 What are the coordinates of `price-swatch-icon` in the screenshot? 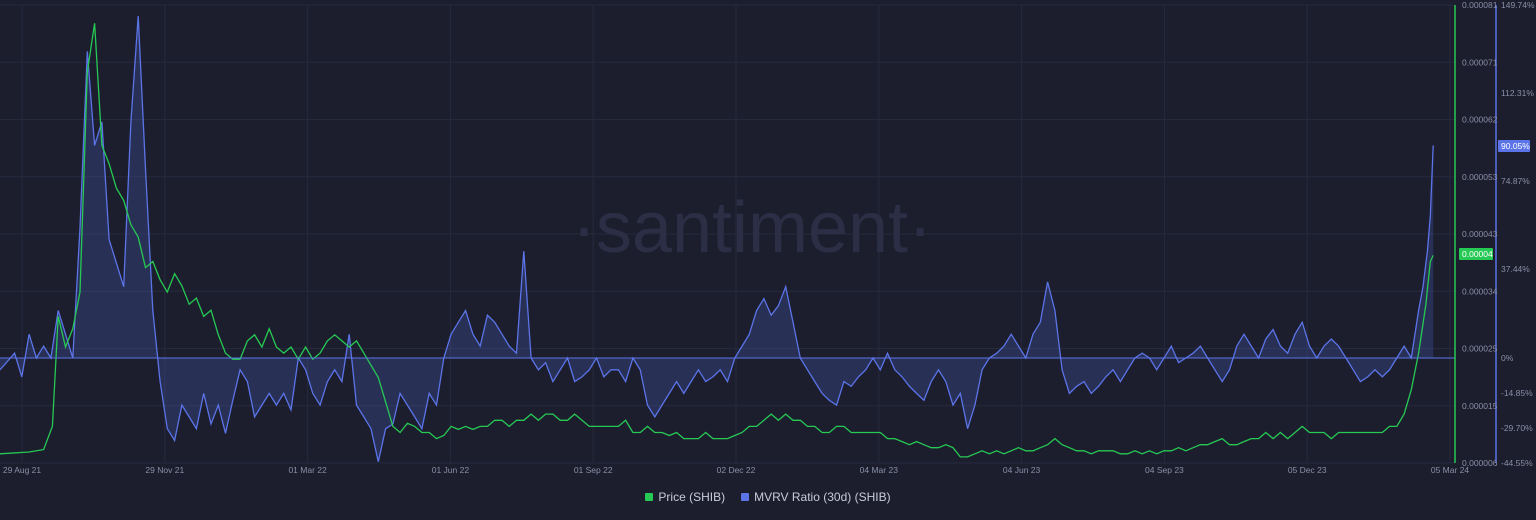 It's located at (649, 497).